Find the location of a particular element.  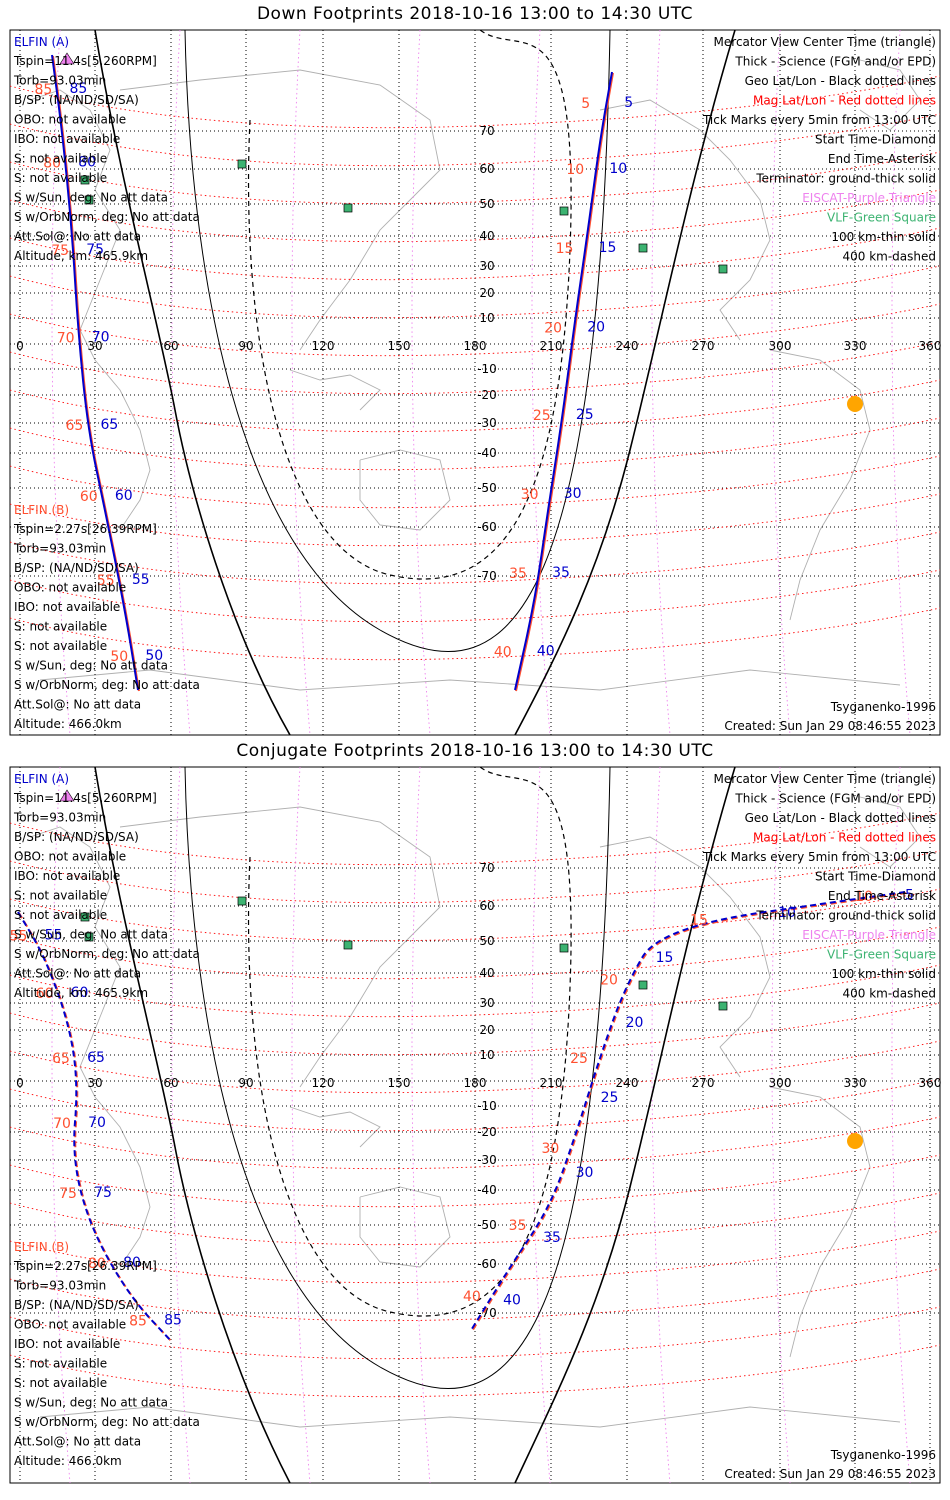

legend-item: Mag Lat/Lon - Red dotted lines is located at coordinates (844, 838).